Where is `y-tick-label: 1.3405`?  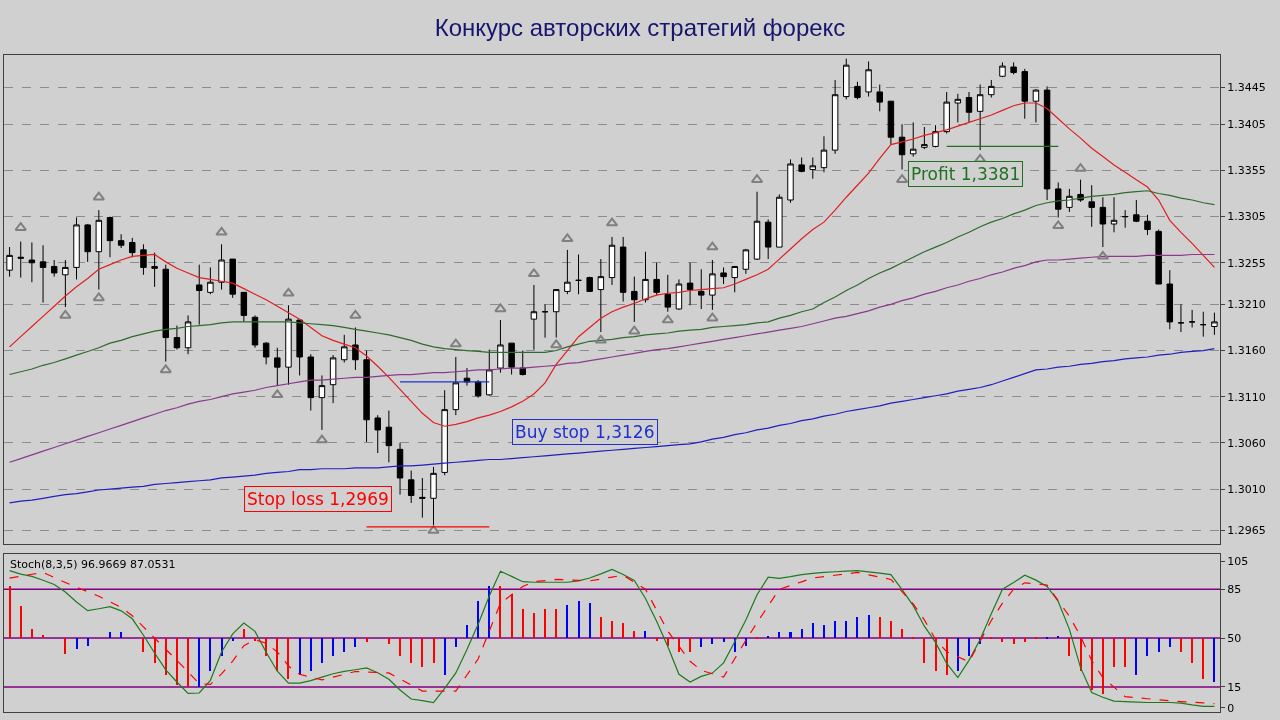
y-tick-label: 1.3405 is located at coordinates (1246, 125).